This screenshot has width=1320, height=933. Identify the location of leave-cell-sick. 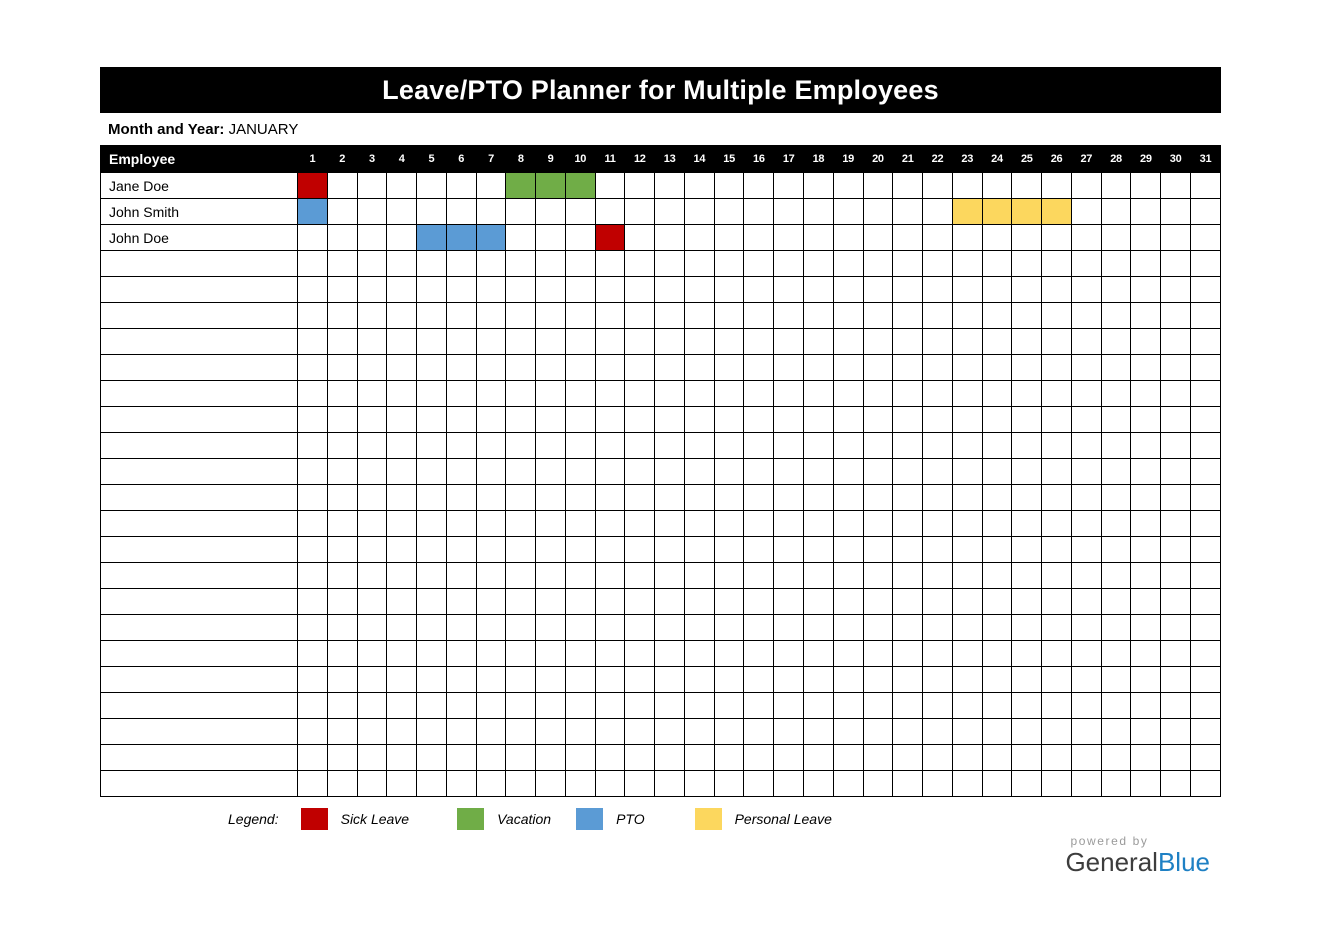
(312, 185).